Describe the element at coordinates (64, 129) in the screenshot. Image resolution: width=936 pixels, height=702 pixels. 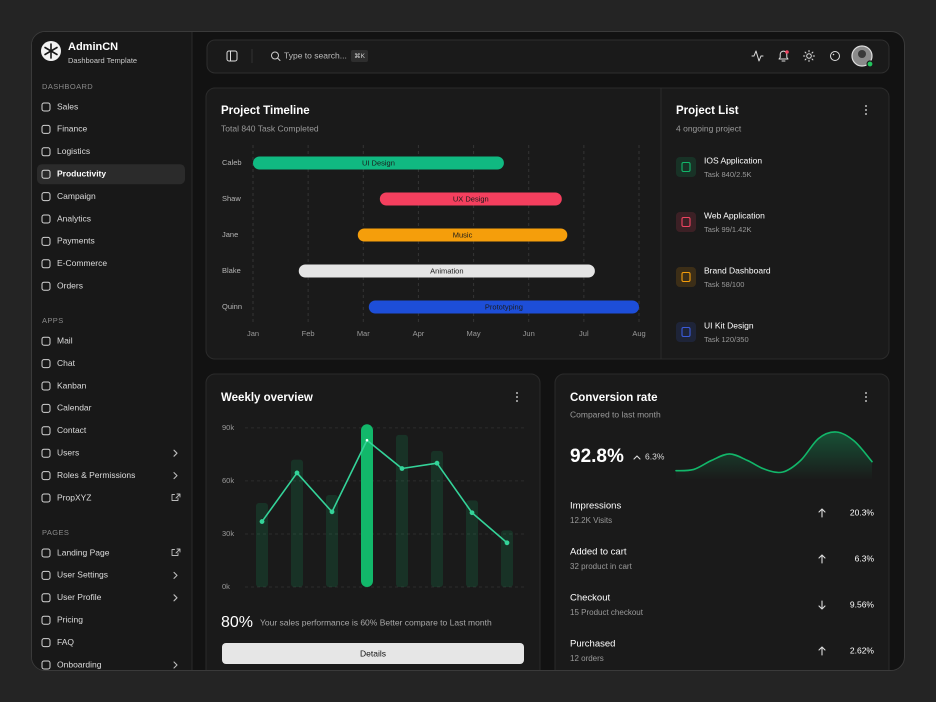
I see `nav-item: Finance` at that location.